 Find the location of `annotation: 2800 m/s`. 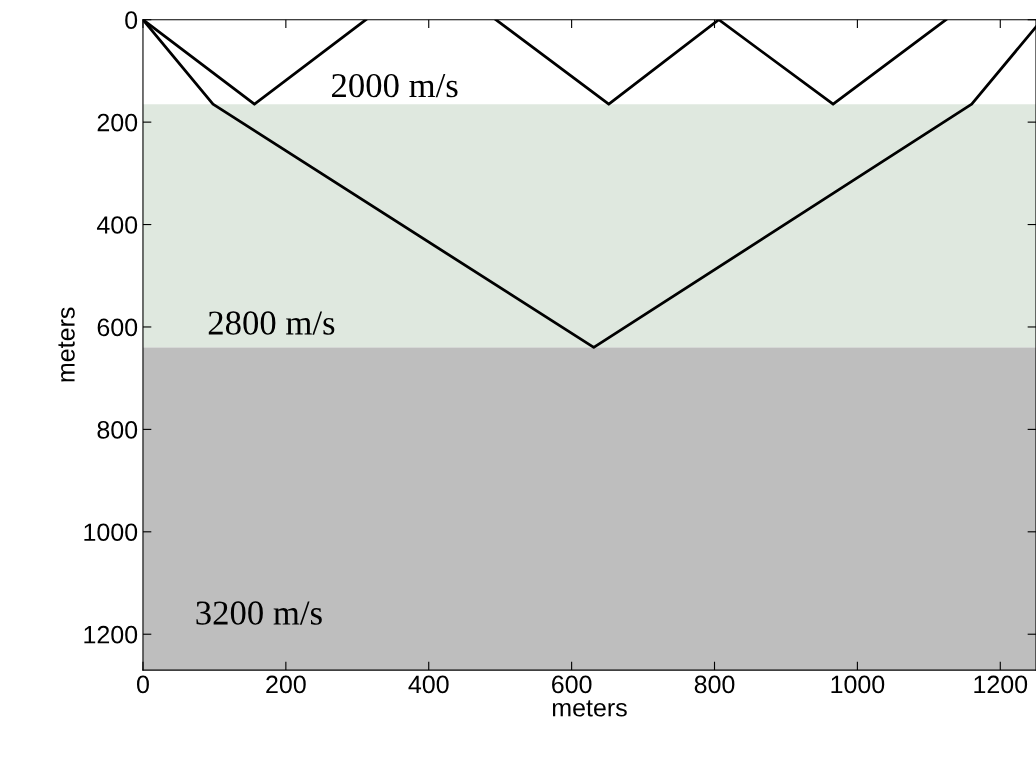

annotation: 2800 m/s is located at coordinates (271, 323).